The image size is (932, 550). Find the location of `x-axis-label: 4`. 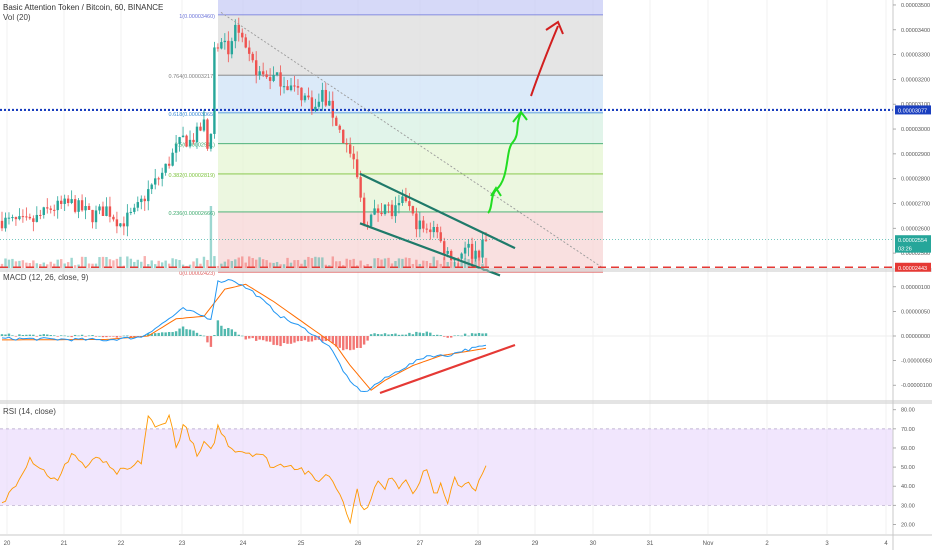

x-axis-label: 4 is located at coordinates (886, 544).